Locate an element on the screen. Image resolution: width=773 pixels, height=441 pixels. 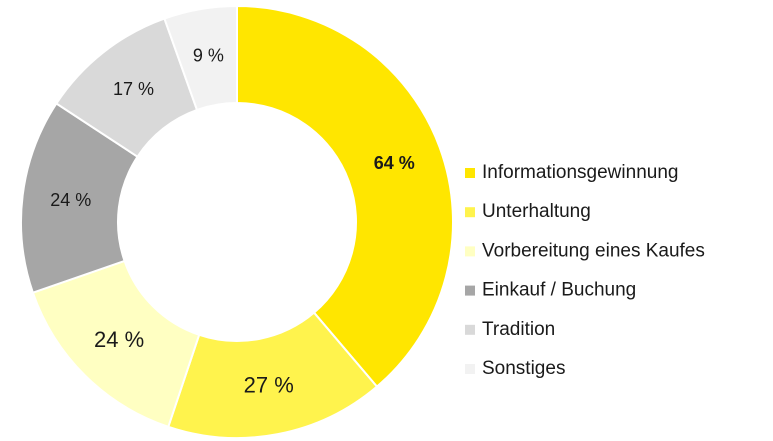
data-label: 27 % is located at coordinates (269, 384).